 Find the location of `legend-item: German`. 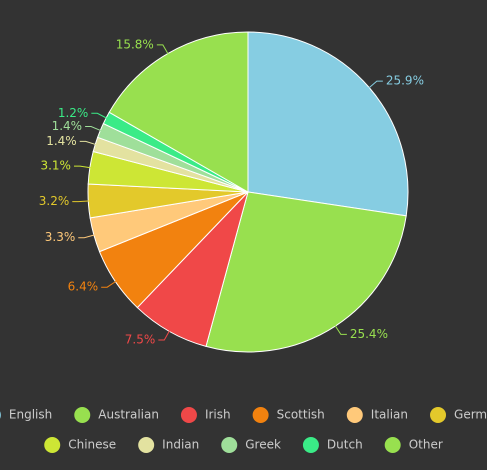

legend-item: German is located at coordinates (458, 415).